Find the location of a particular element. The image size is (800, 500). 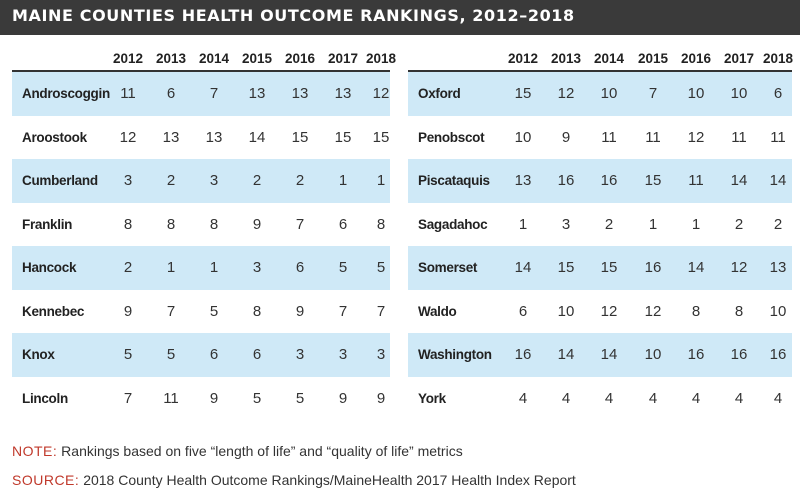

table-row: Piscataquis 13 16 16 15 11 14 14 is located at coordinates (600, 181).